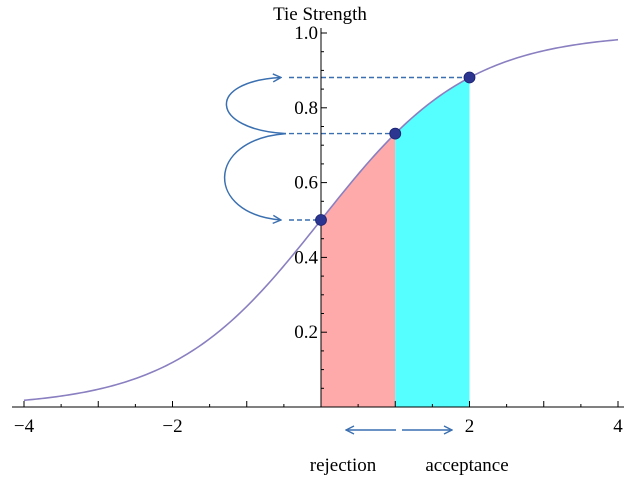 The width and height of the screenshot is (625, 483). I want to click on y-tick-label: 0.2, so click(306, 332).